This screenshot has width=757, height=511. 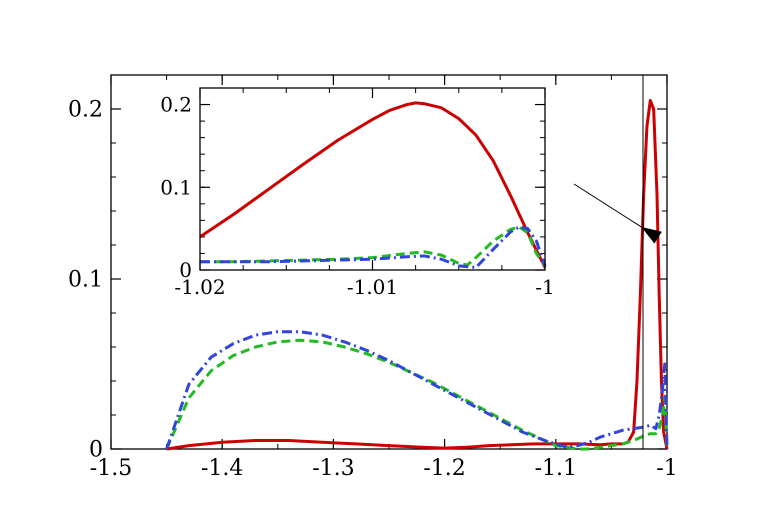 I want to click on main-y-tick-label: 0, so click(x=96, y=450).